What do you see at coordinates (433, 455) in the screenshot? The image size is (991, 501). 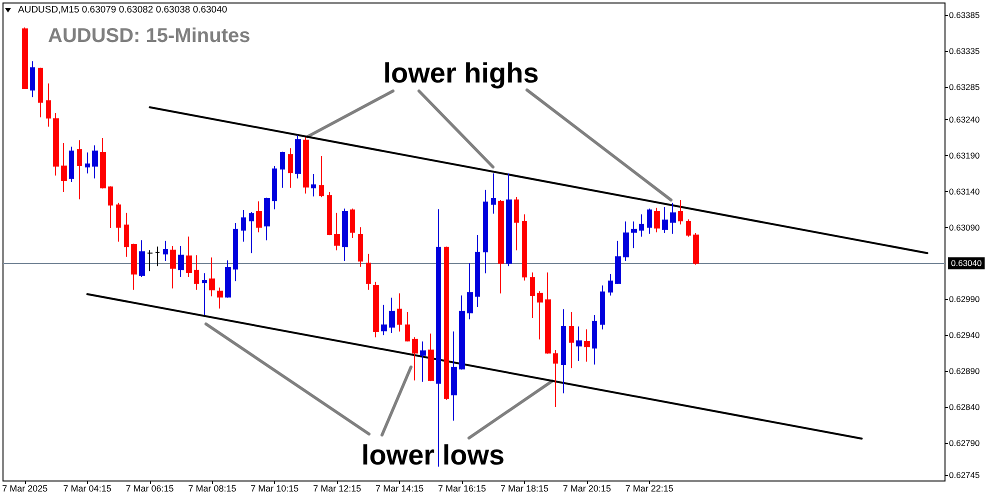 I see `annotation: lower lows` at bounding box center [433, 455].